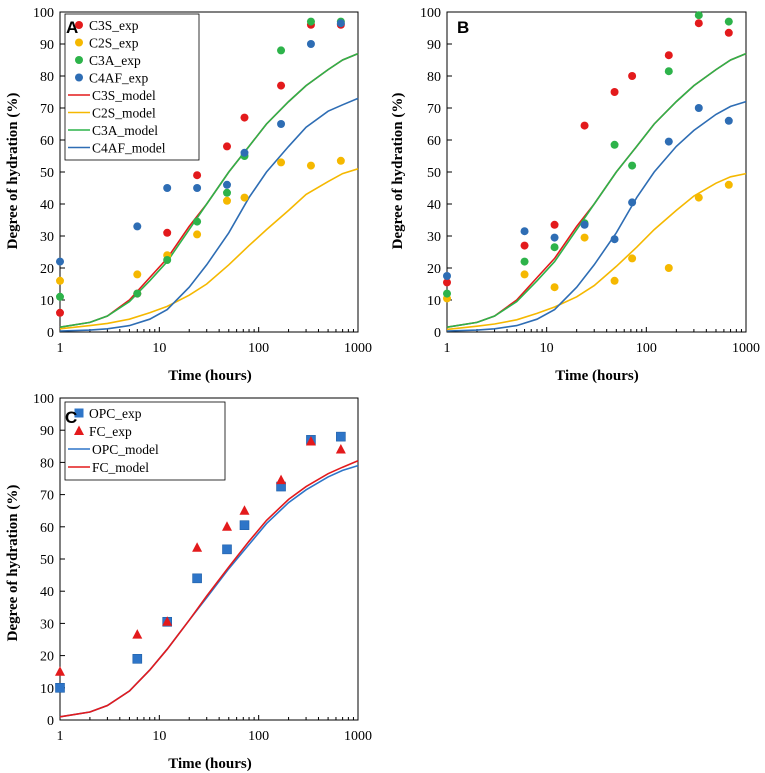  What do you see at coordinates (47, 301) in the screenshot?
I see `panel-a-y-tick-label: 10` at bounding box center [47, 301].